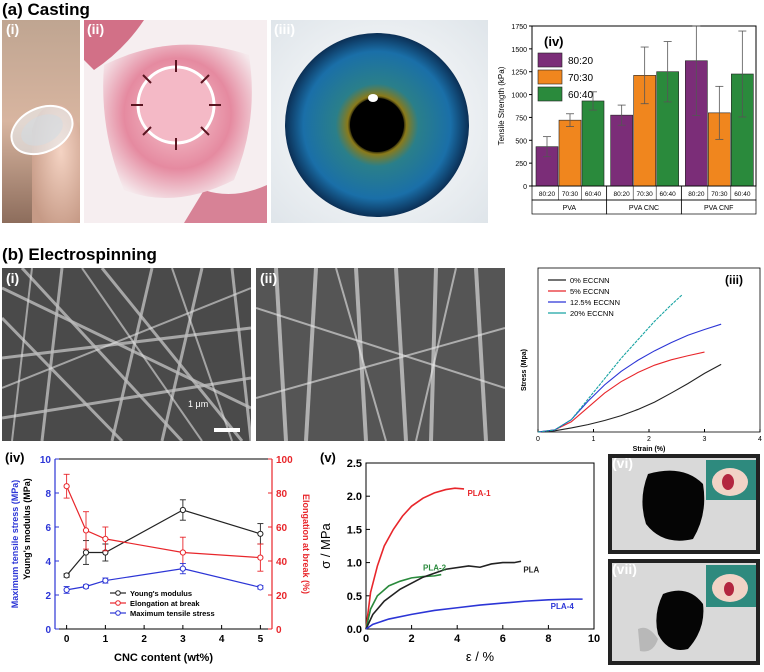 The height and width of the screenshot is (672, 764). I want to click on legend-label: 20% ECCNN, so click(592, 313).